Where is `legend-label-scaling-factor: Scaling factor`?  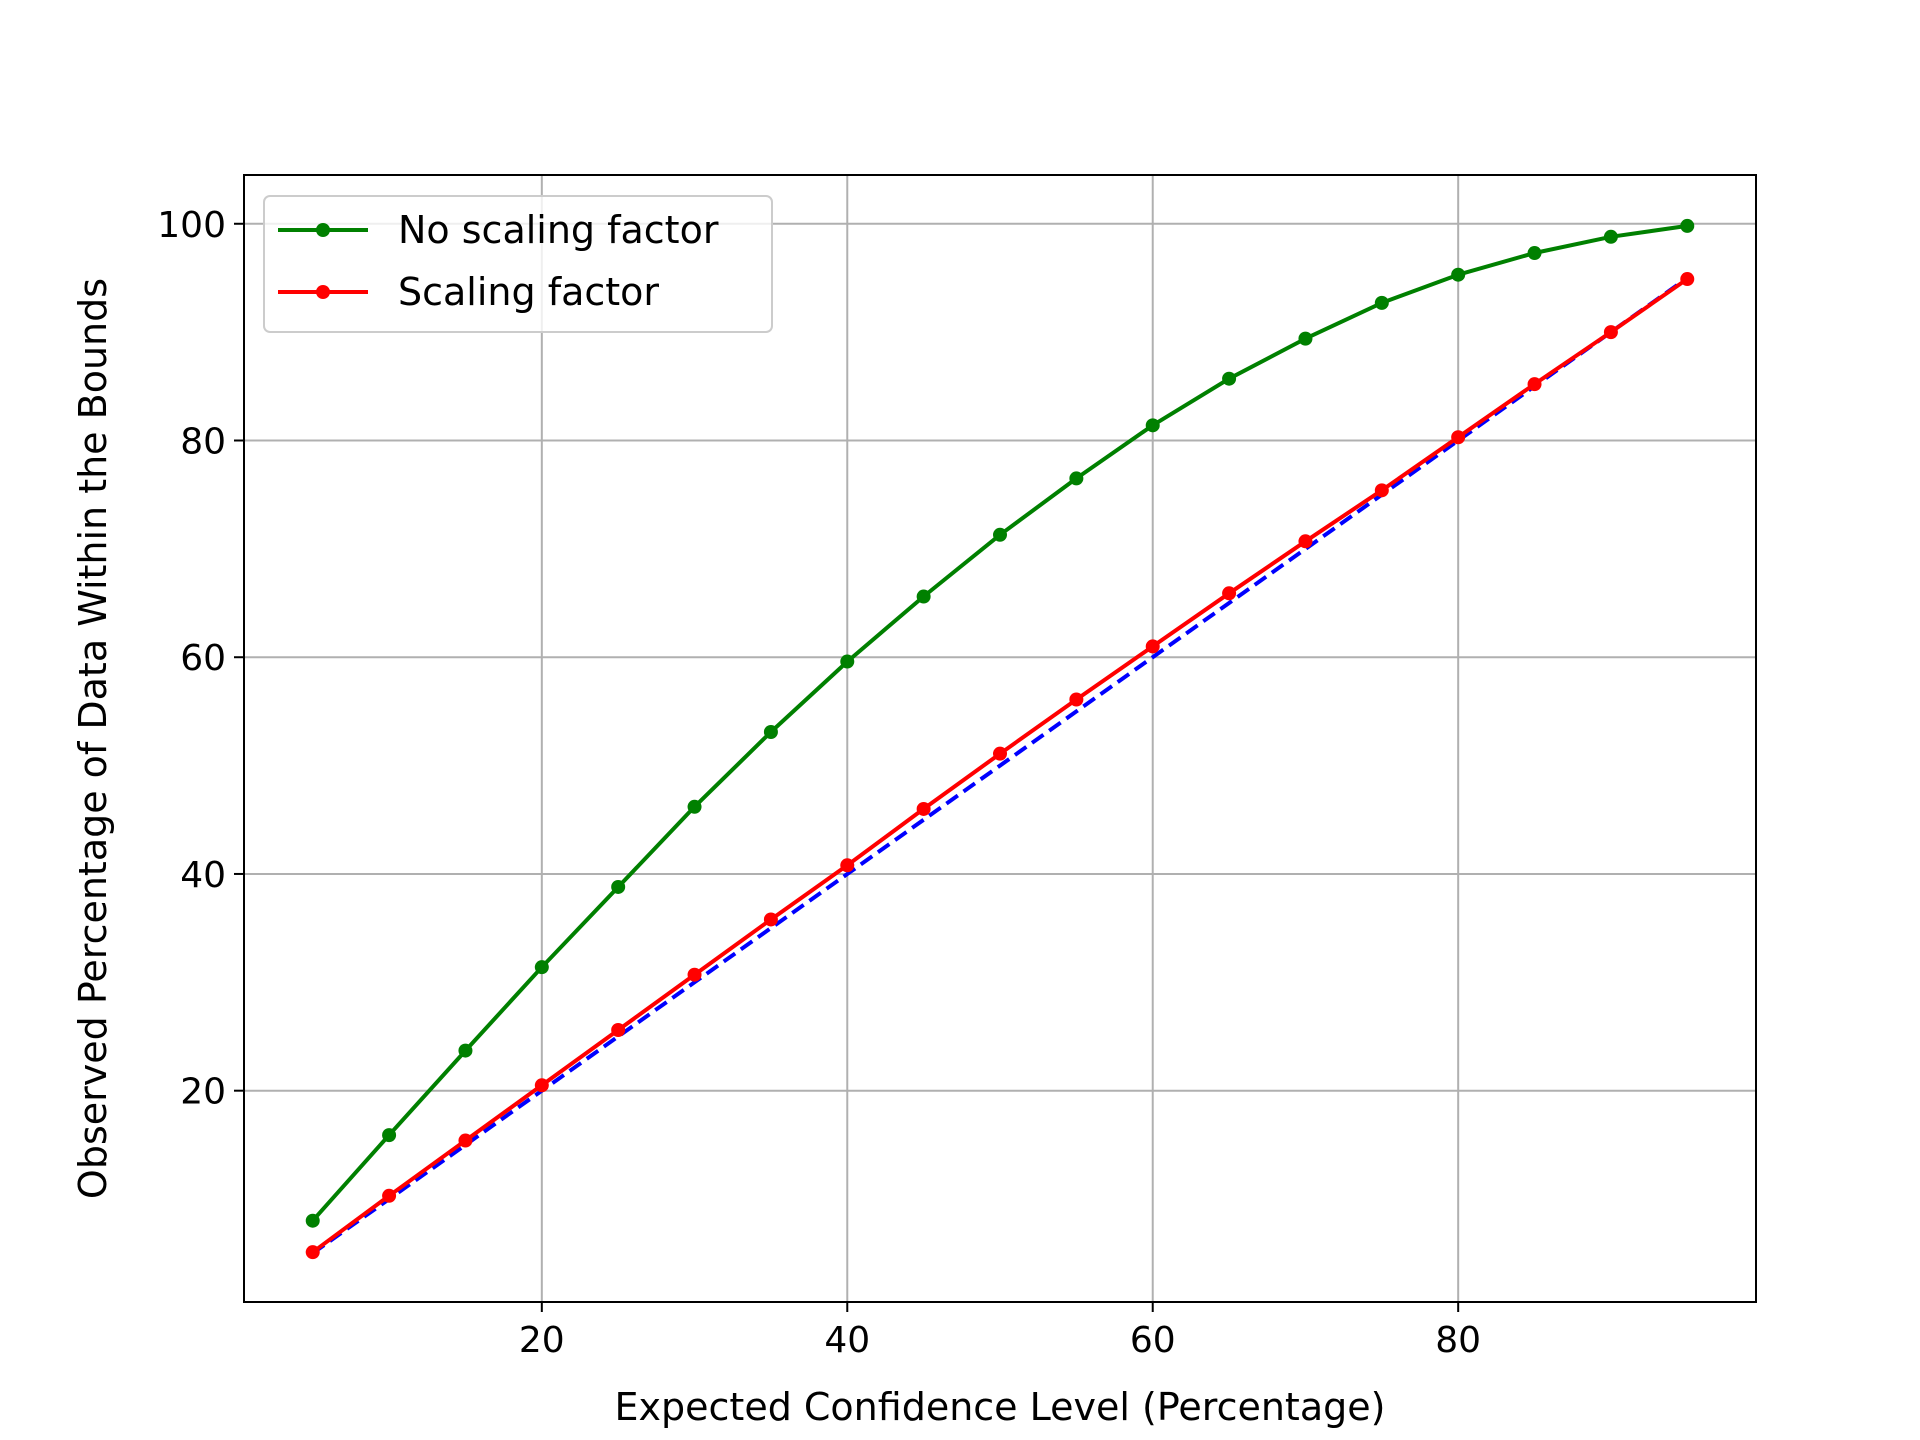 legend-label-scaling-factor: Scaling factor is located at coordinates (528, 292).